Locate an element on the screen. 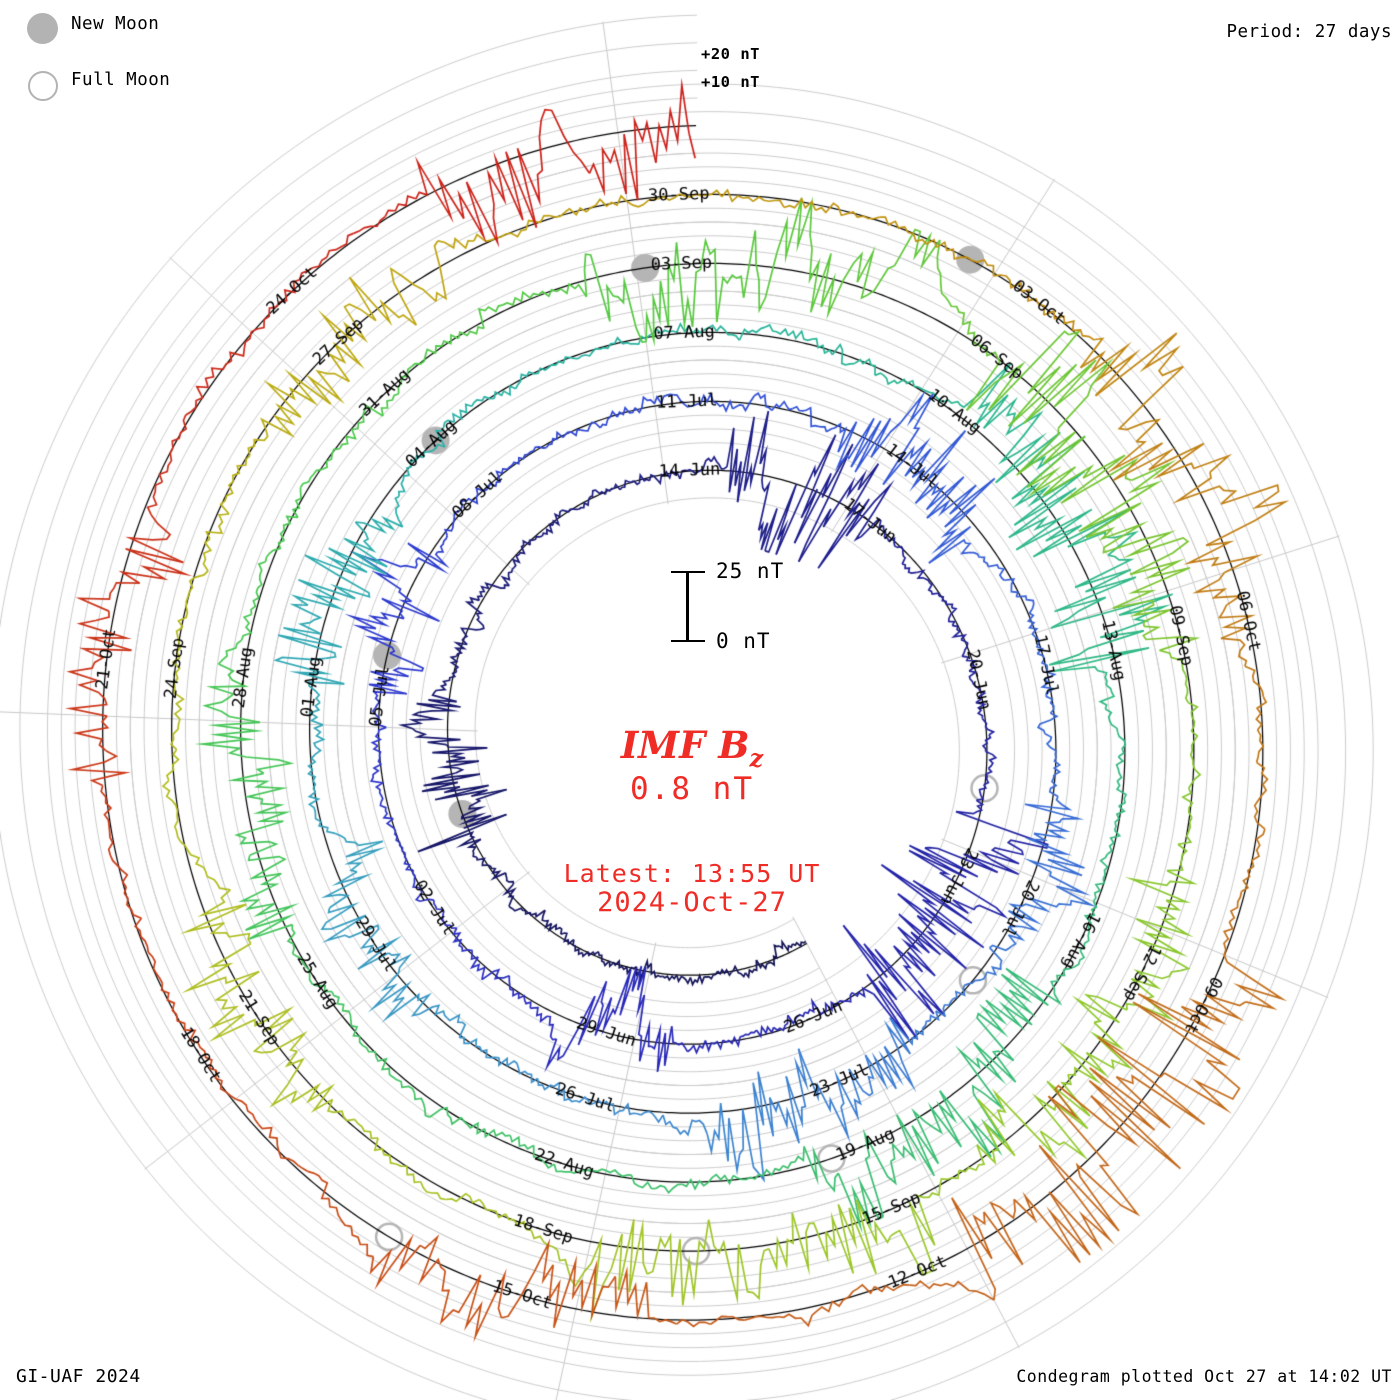 This screenshot has width=1400, height=1400. plot-current-value: 0.8 nT is located at coordinates (692, 789).